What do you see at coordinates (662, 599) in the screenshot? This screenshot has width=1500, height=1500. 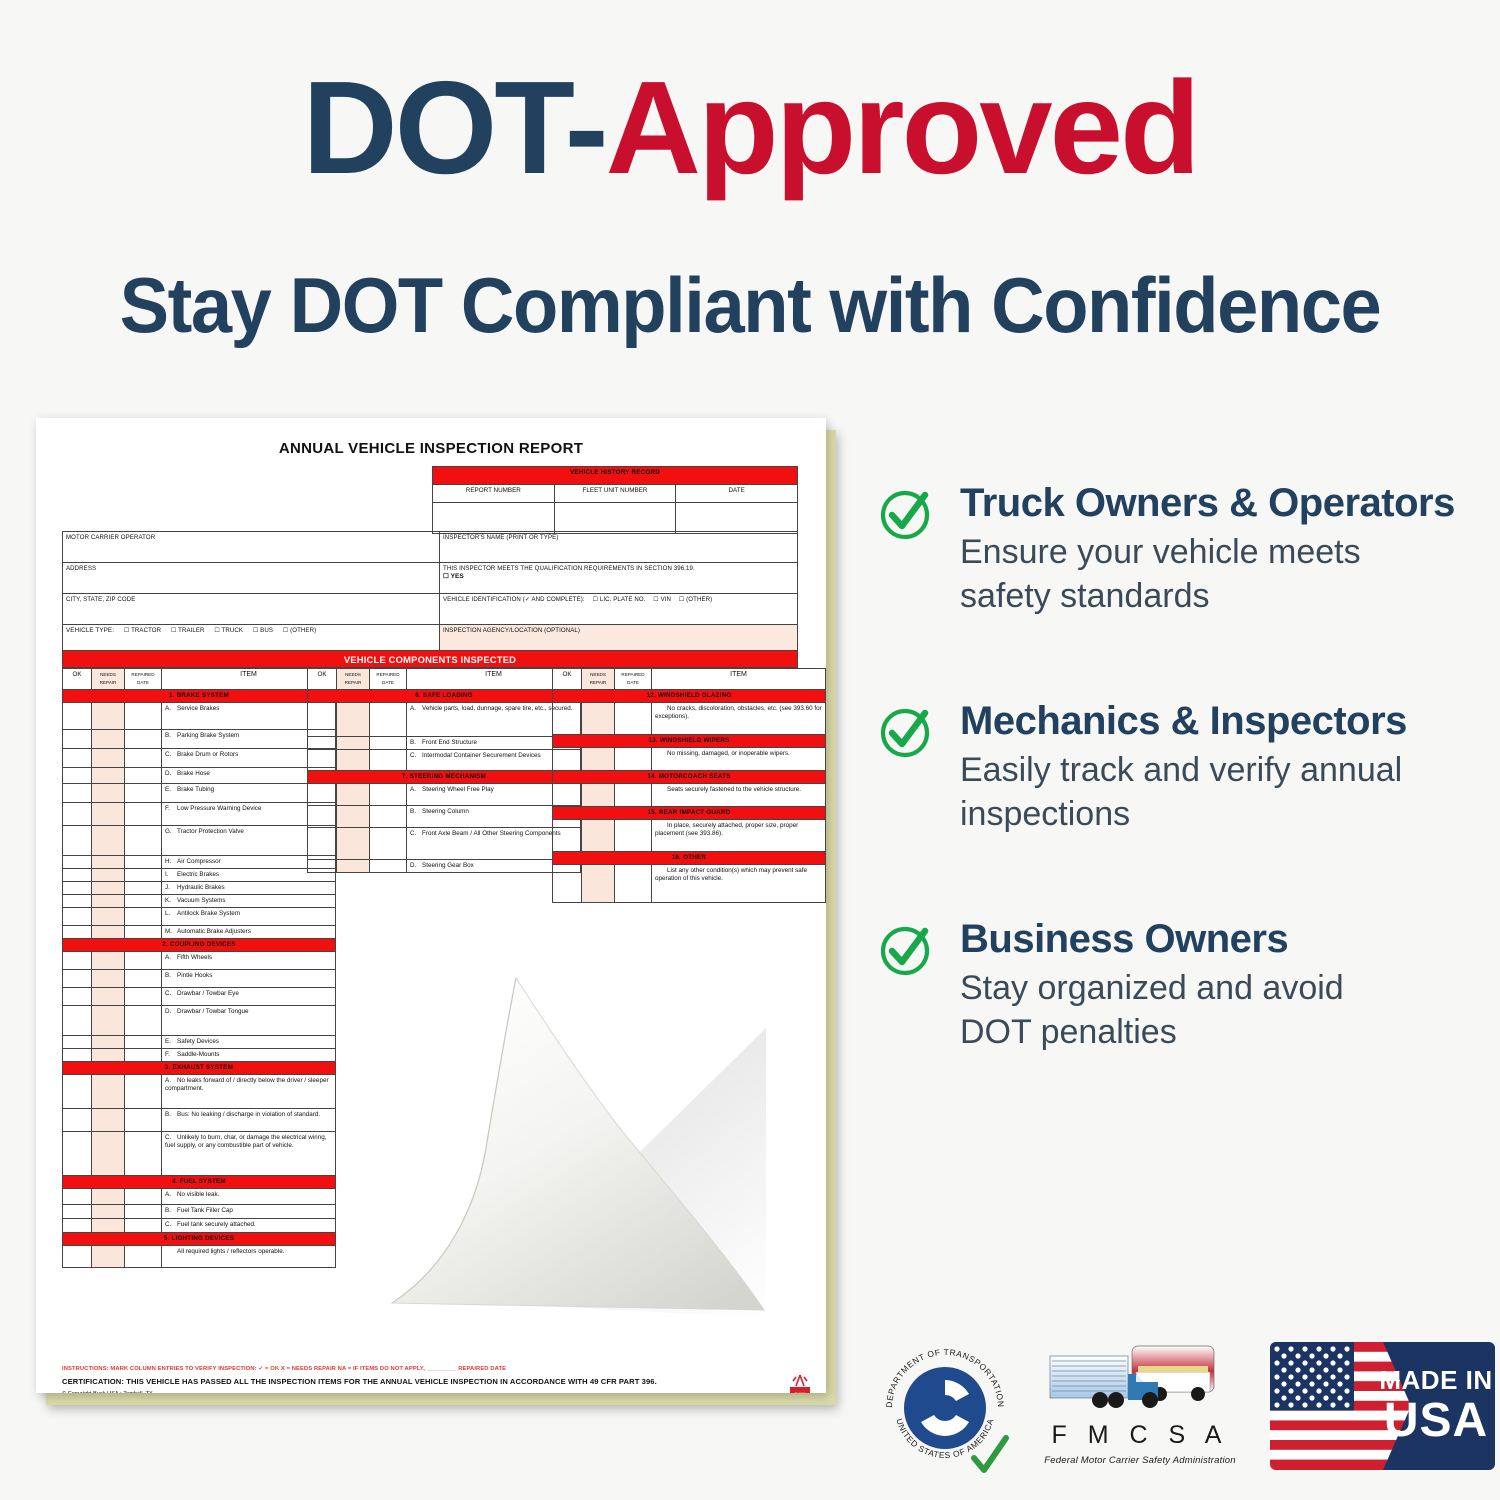 I see `vin-checkbox: ☐ VIN` at bounding box center [662, 599].